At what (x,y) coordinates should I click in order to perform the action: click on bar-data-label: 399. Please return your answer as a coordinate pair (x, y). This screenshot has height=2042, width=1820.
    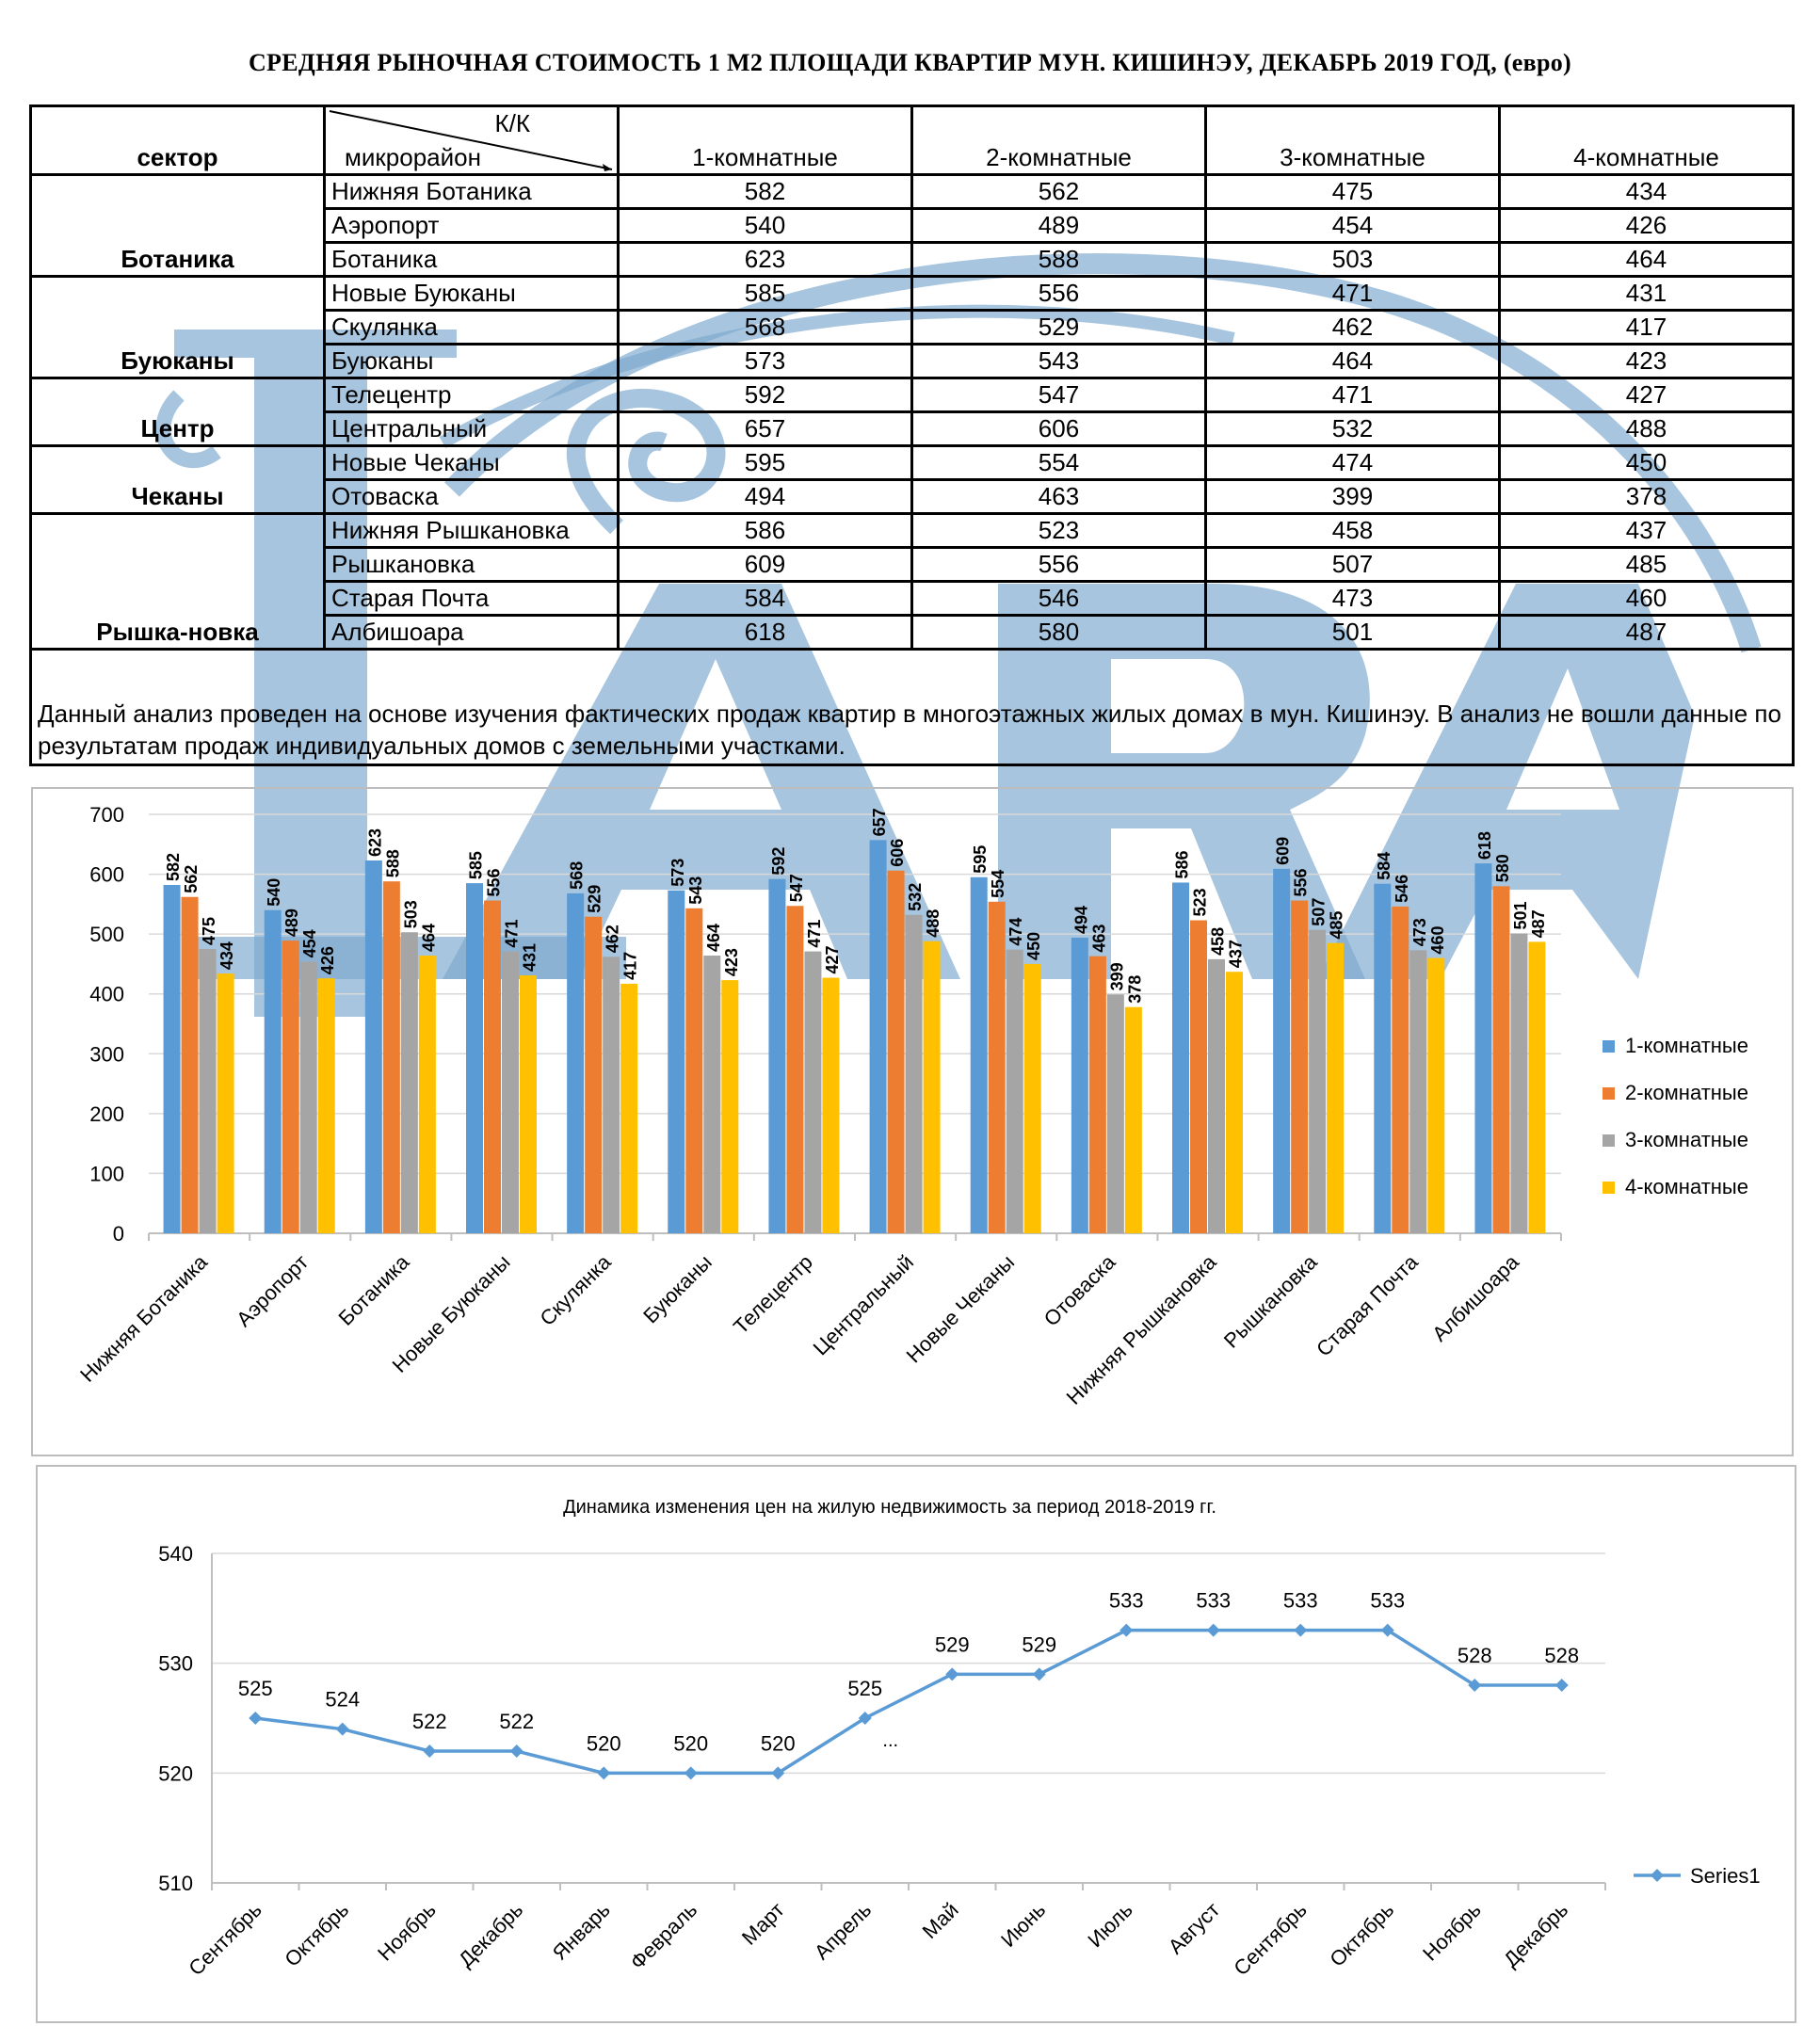
    Looking at the image, I should click on (1116, 976).